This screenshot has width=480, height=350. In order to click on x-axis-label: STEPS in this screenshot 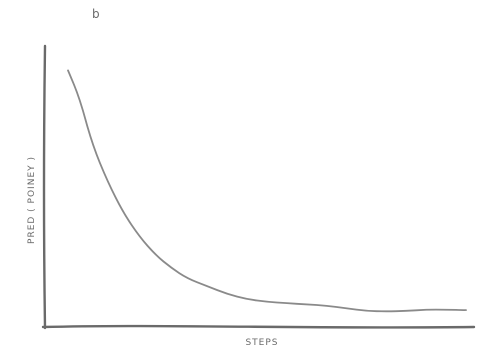, I will do `click(261, 343)`.